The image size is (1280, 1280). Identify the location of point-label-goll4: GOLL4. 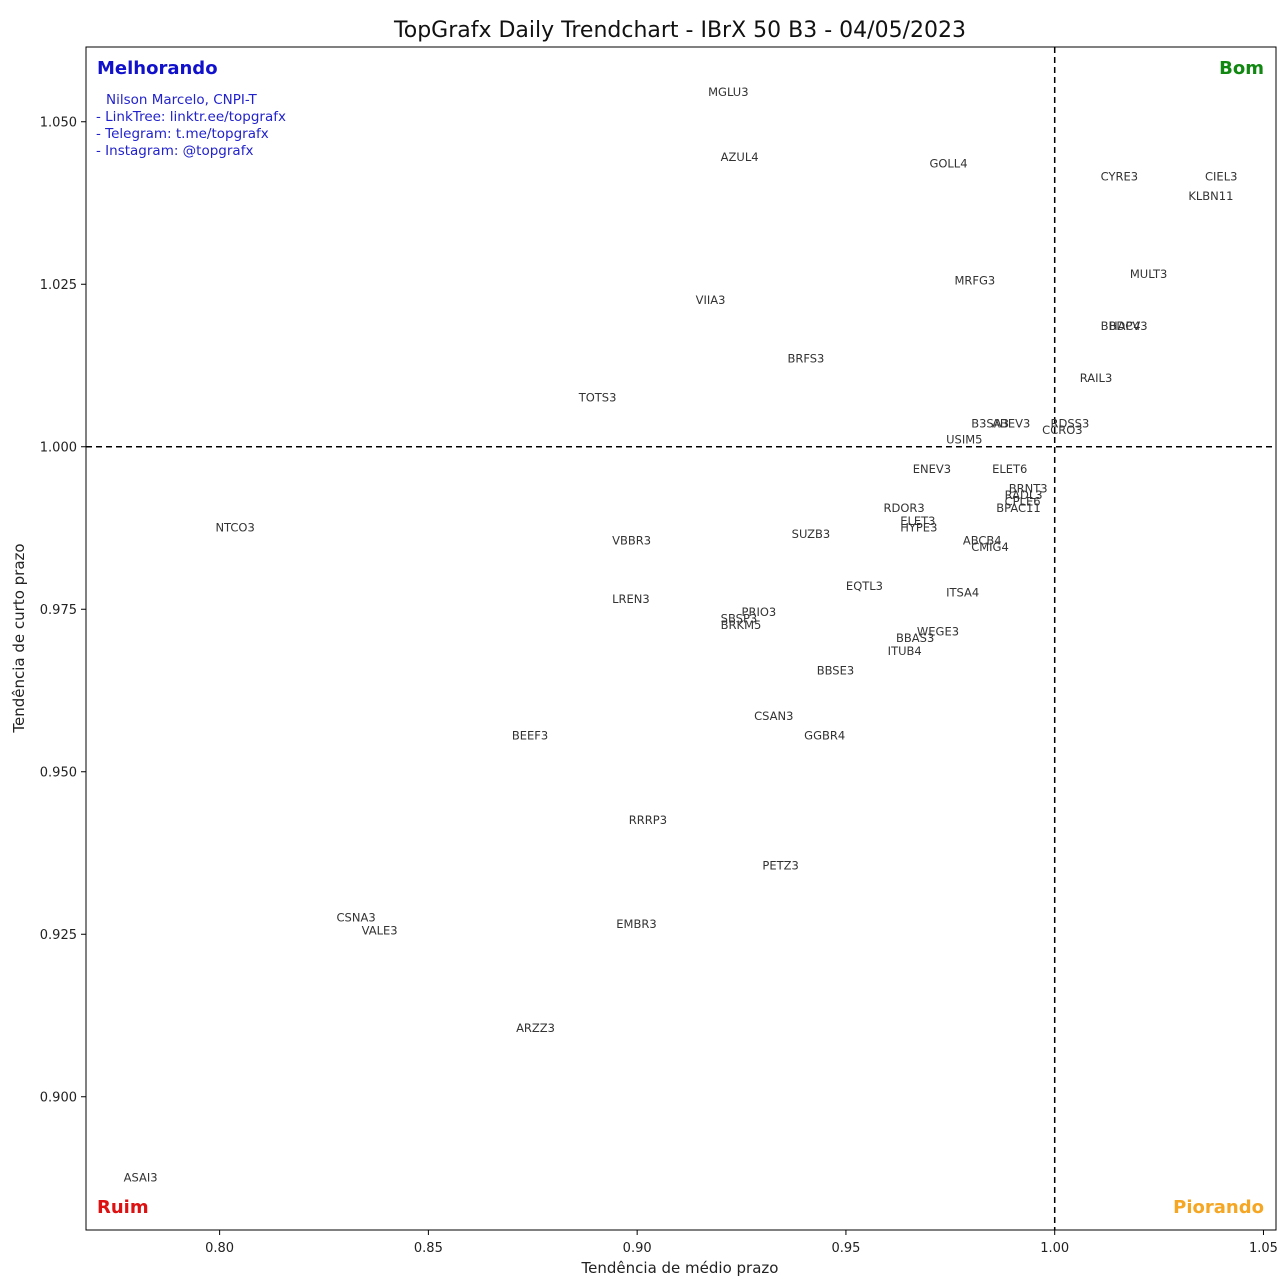
(948, 163).